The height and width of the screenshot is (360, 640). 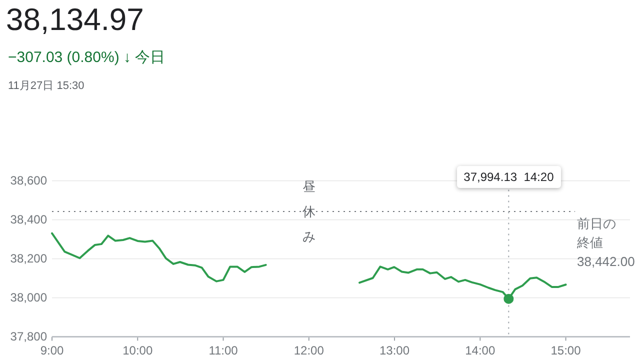 I want to click on chart-title: 38,134.97, so click(x=75, y=20).